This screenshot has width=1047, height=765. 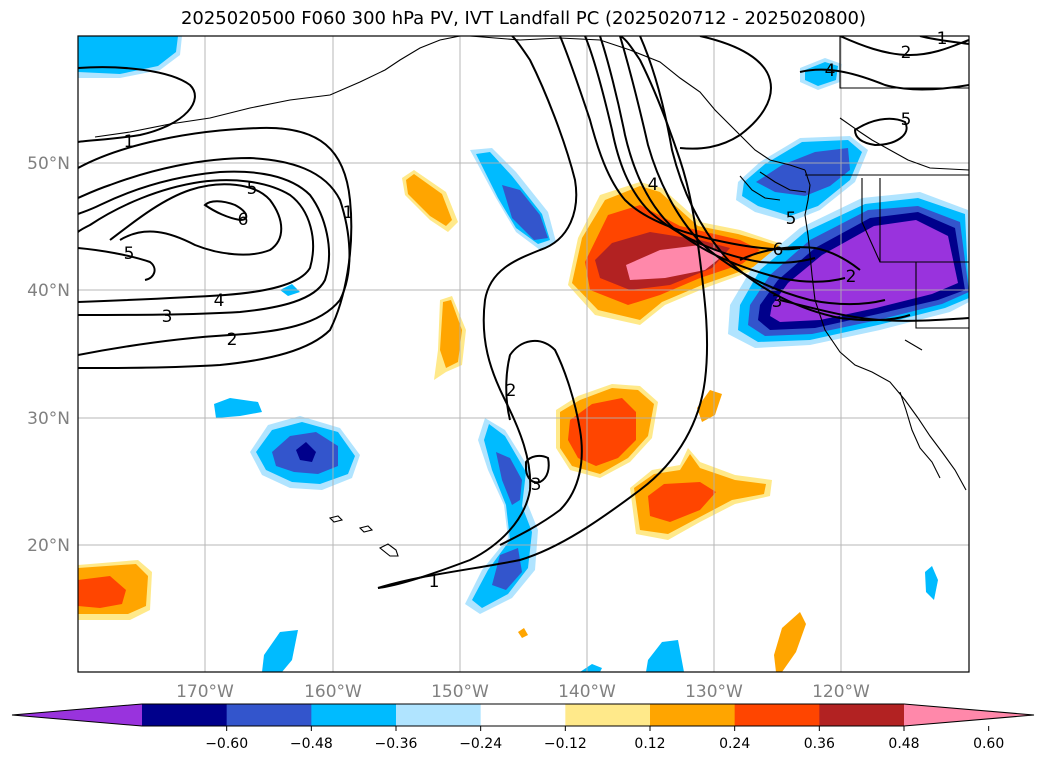 I want to click on shade-positive-subtropical, so click(x=607, y=431).